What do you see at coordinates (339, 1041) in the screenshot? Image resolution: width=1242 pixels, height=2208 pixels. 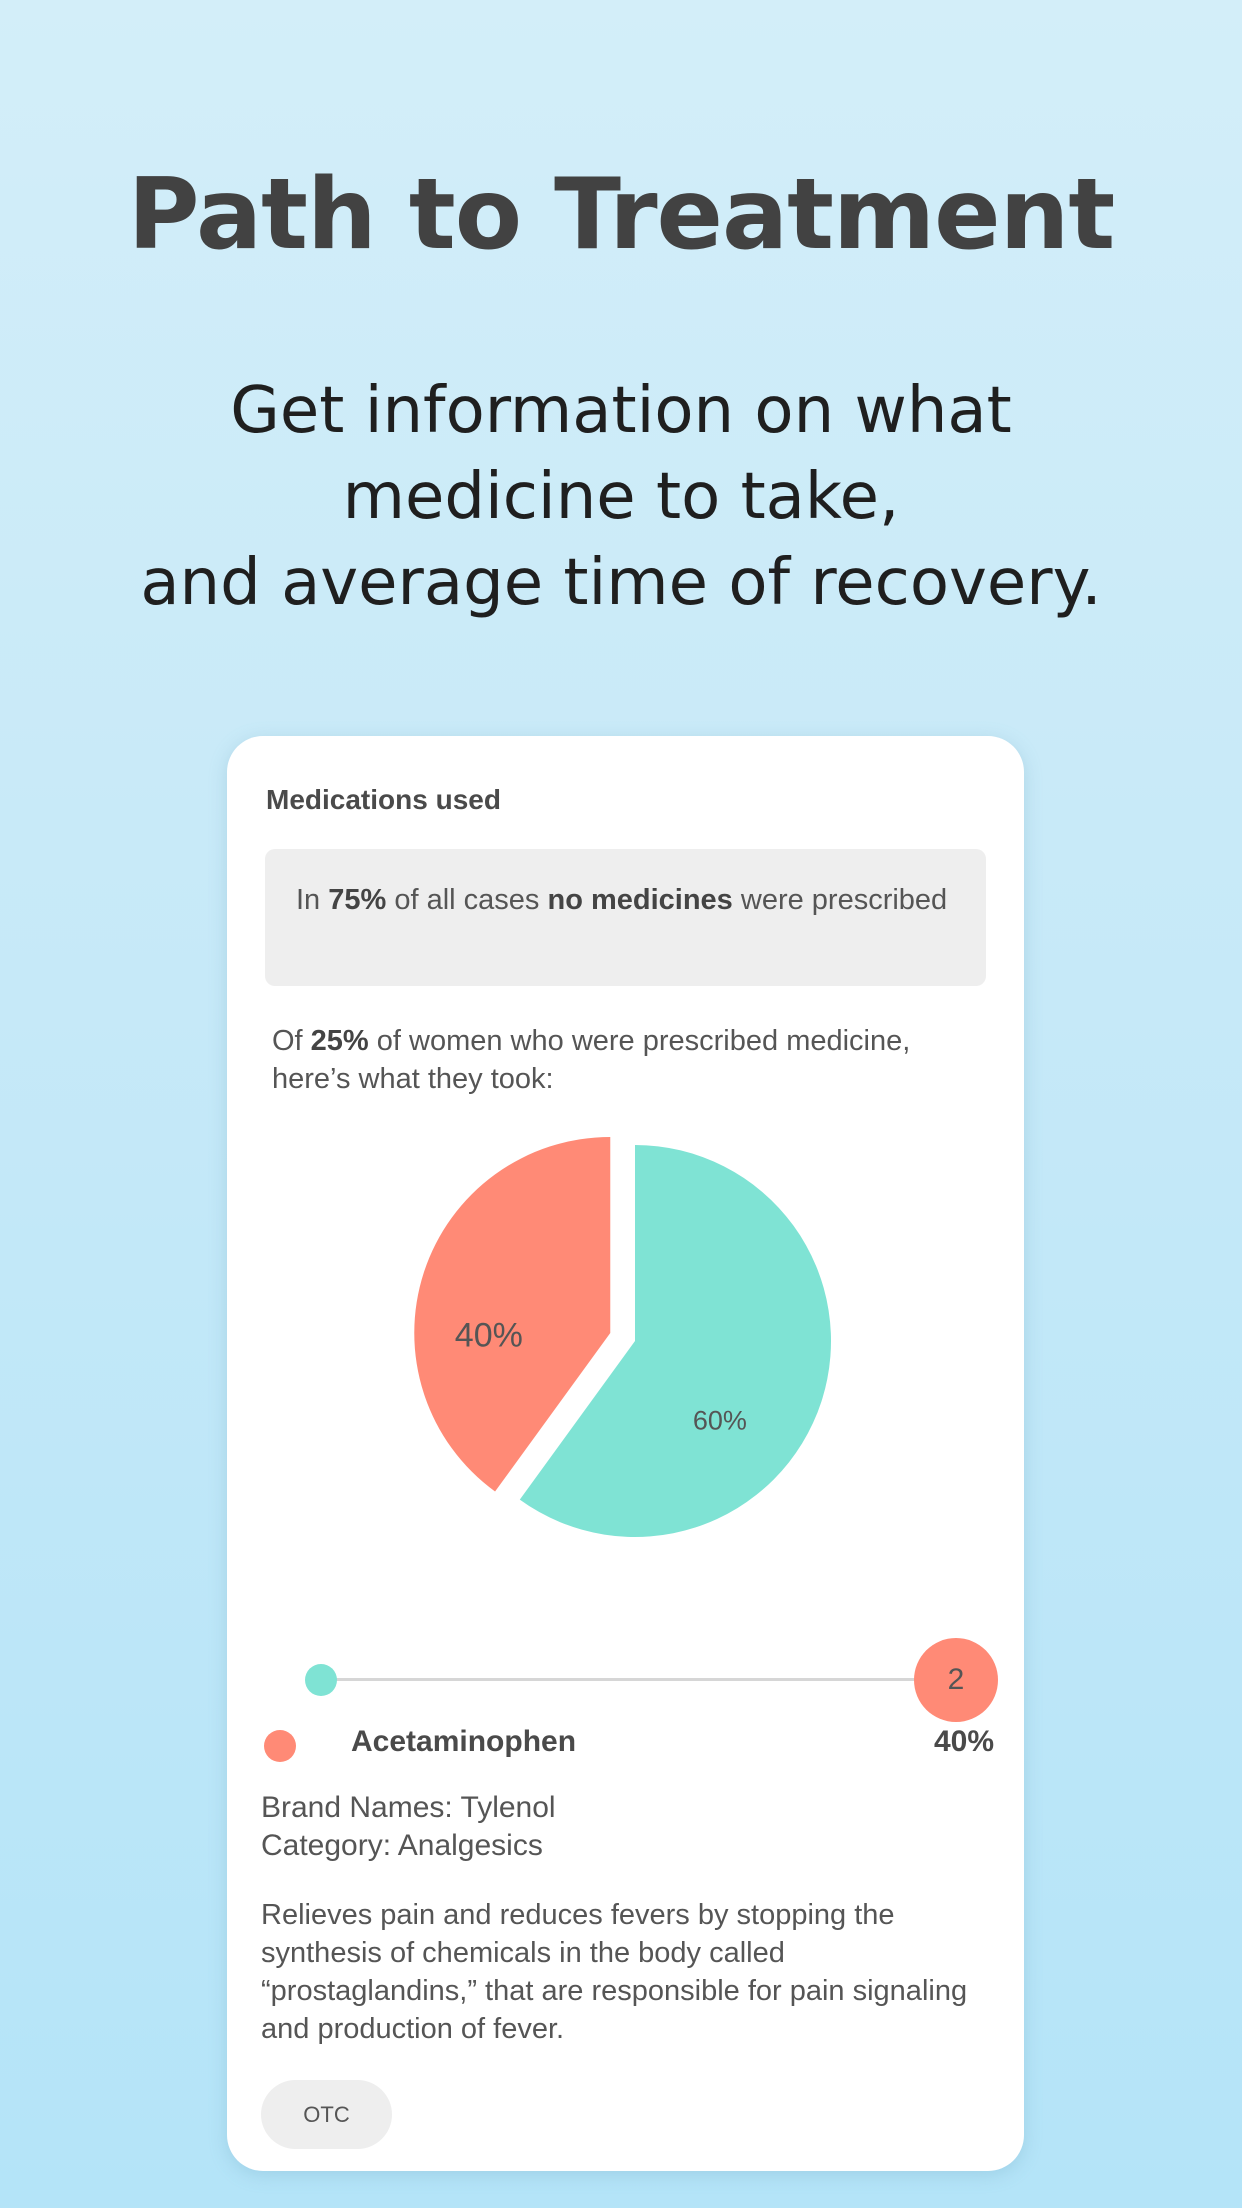 I see `intro-percent: 25%` at bounding box center [339, 1041].